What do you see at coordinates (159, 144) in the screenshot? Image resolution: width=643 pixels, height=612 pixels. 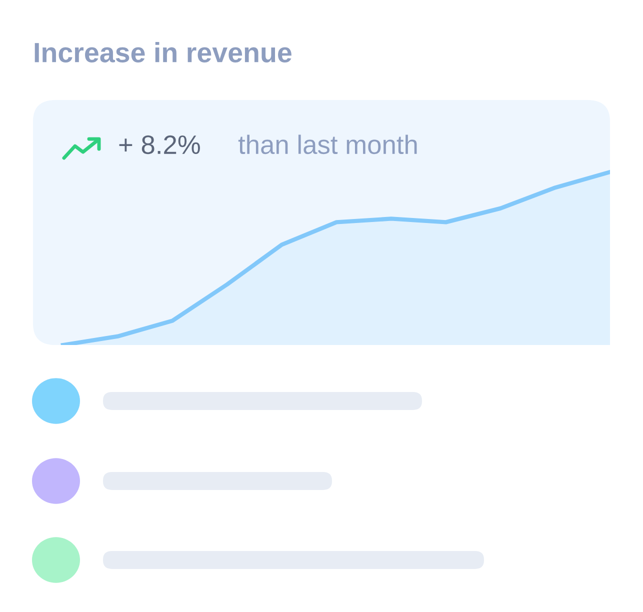 I see `text: + 8.2%` at bounding box center [159, 144].